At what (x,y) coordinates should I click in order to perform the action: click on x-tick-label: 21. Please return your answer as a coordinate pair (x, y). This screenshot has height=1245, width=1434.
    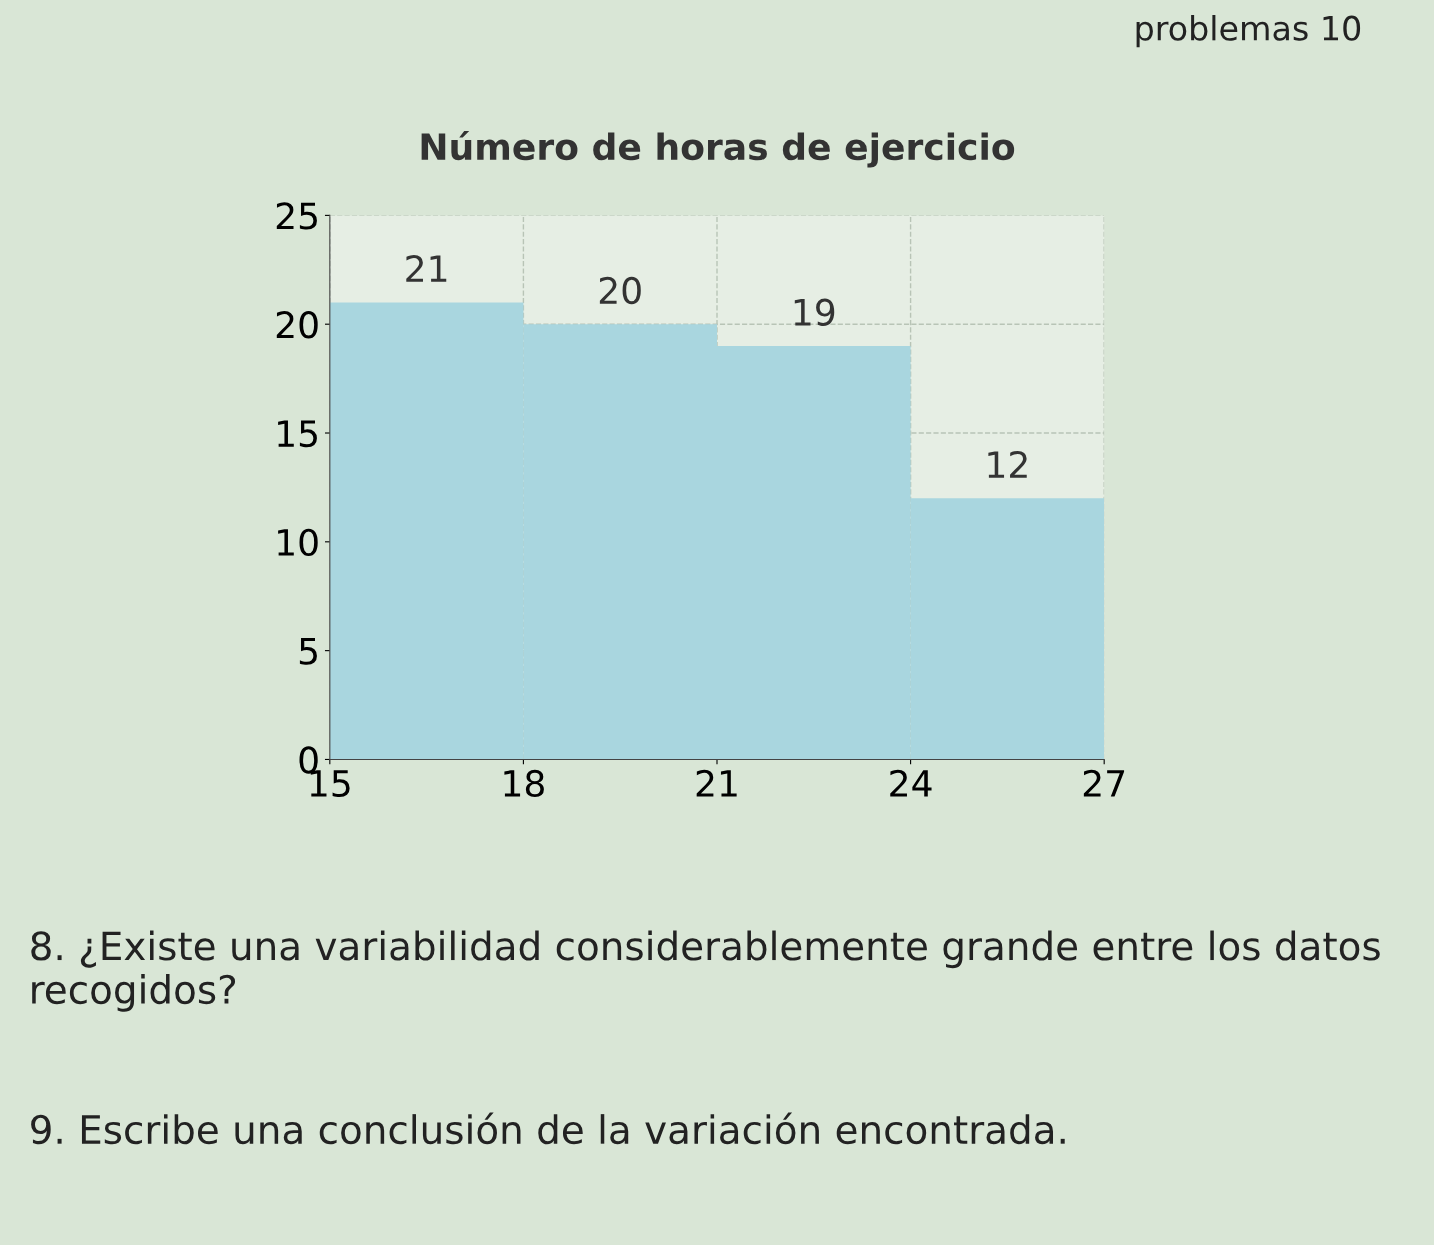
    Looking at the image, I should click on (716, 783).